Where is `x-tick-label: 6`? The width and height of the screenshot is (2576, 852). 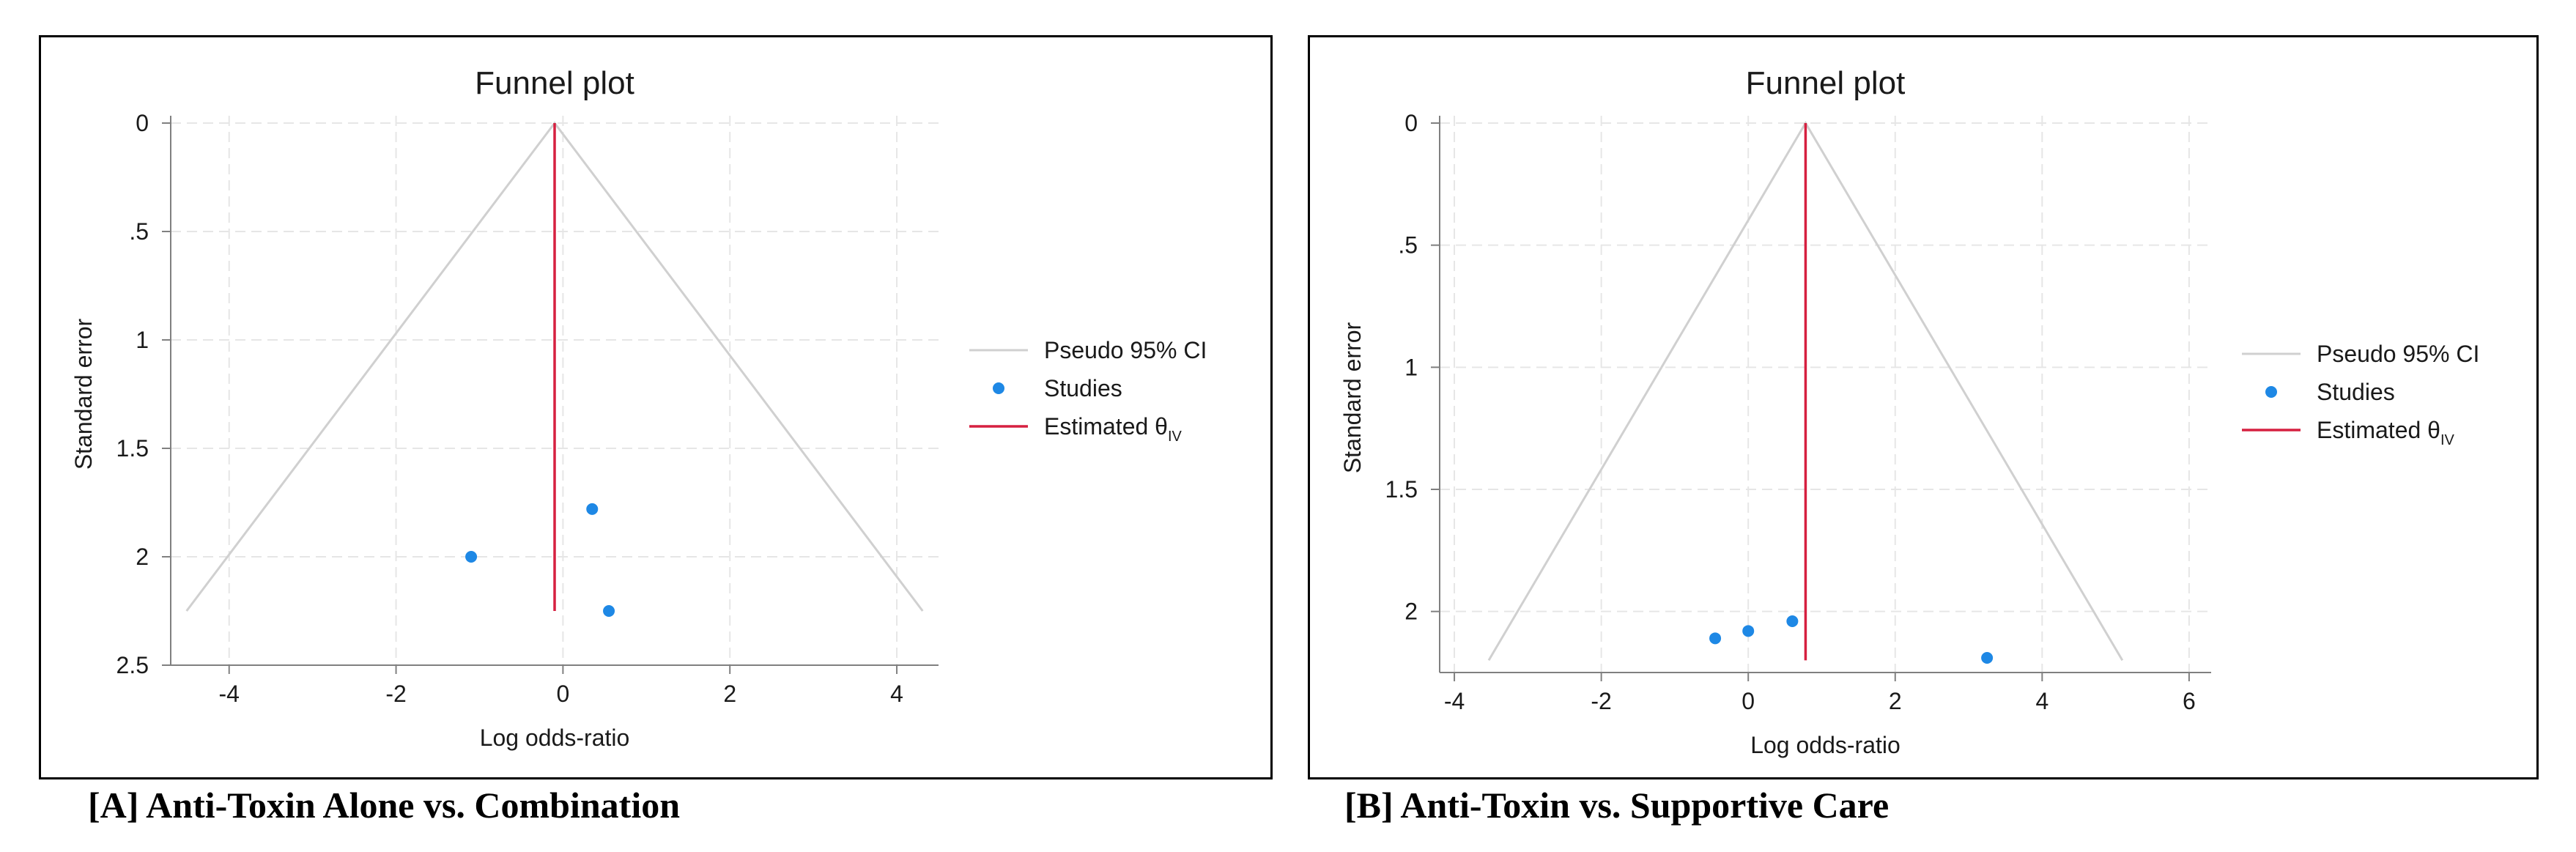 x-tick-label: 6 is located at coordinates (2189, 701).